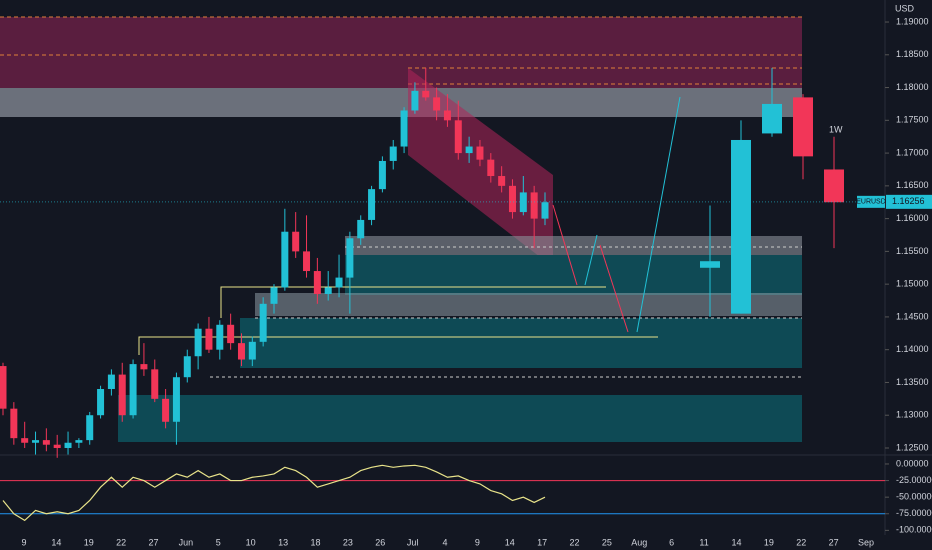 This screenshot has width=932, height=550. Describe the element at coordinates (912, 218) in the screenshot. I see `y-tick-label: 1.16000` at that location.